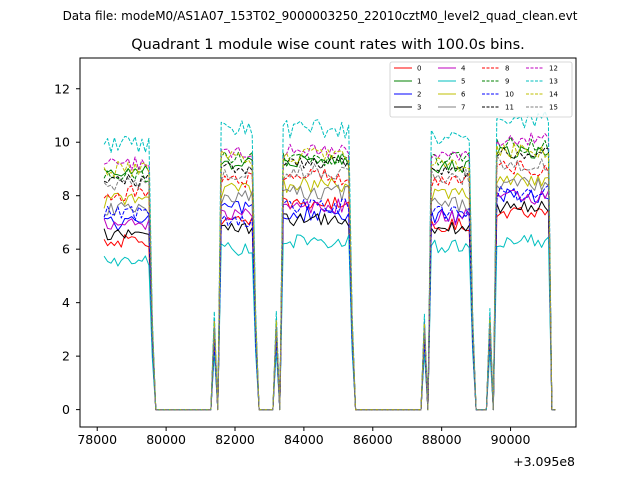 The height and width of the screenshot is (480, 640). Describe the element at coordinates (507, 82) in the screenshot. I see `legend-label-9: 9` at that location.